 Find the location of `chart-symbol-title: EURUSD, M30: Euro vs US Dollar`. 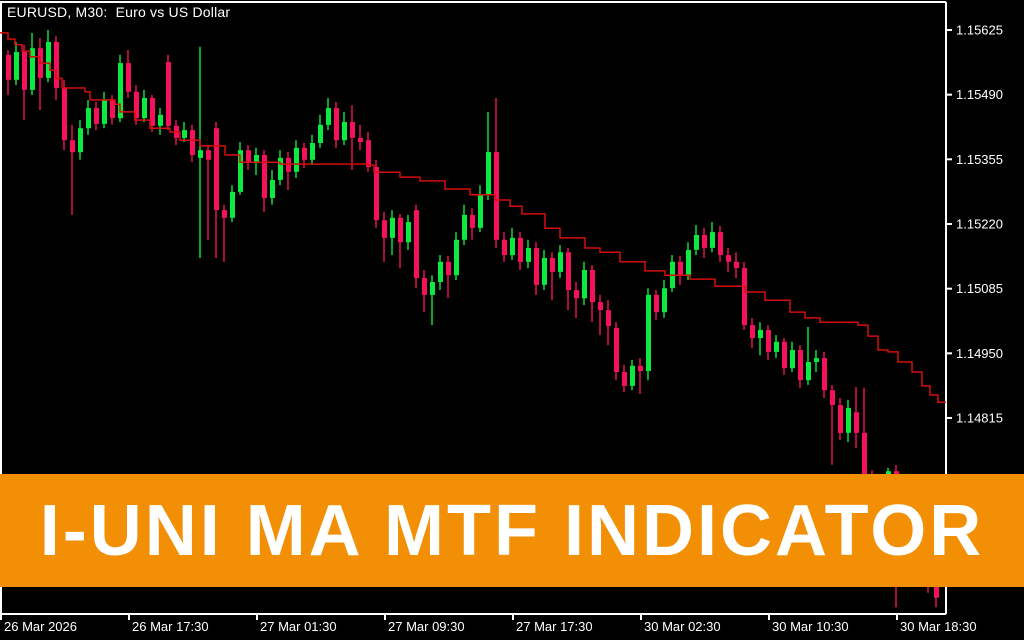

chart-symbol-title: EURUSD, M30: Euro vs US Dollar is located at coordinates (119, 12).